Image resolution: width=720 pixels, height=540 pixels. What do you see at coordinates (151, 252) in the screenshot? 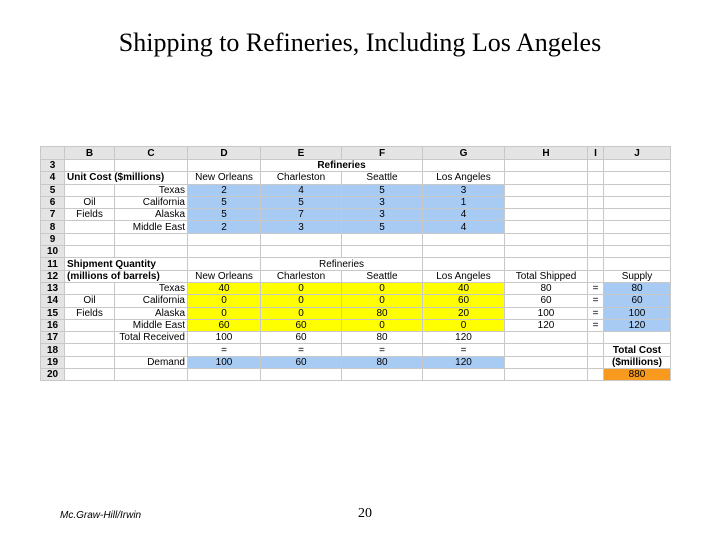
I see `cell-c10` at bounding box center [151, 252].